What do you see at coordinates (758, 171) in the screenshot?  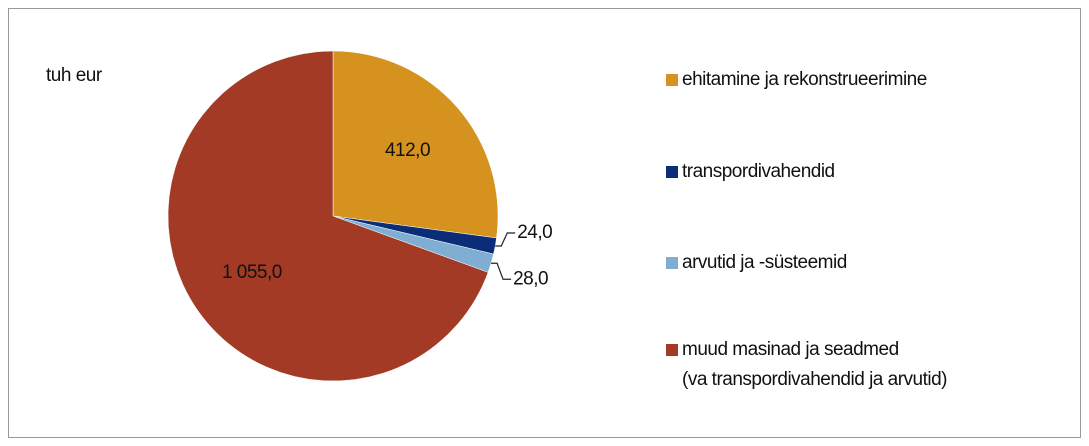 I see `legend-label: transpordivahendid` at bounding box center [758, 171].